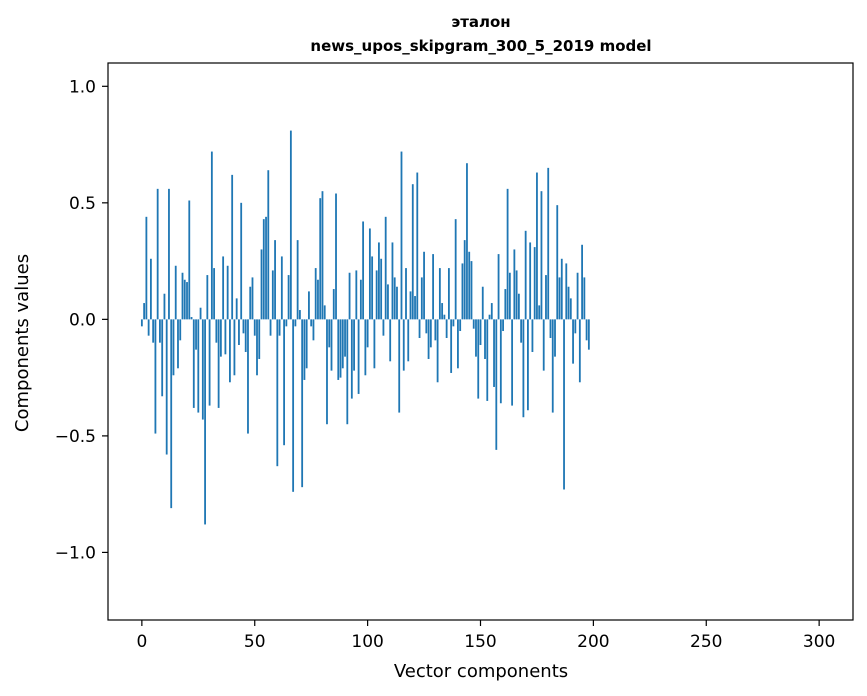 This screenshot has height=696, width=867. I want to click on x-tick-label: 150, so click(480, 642).